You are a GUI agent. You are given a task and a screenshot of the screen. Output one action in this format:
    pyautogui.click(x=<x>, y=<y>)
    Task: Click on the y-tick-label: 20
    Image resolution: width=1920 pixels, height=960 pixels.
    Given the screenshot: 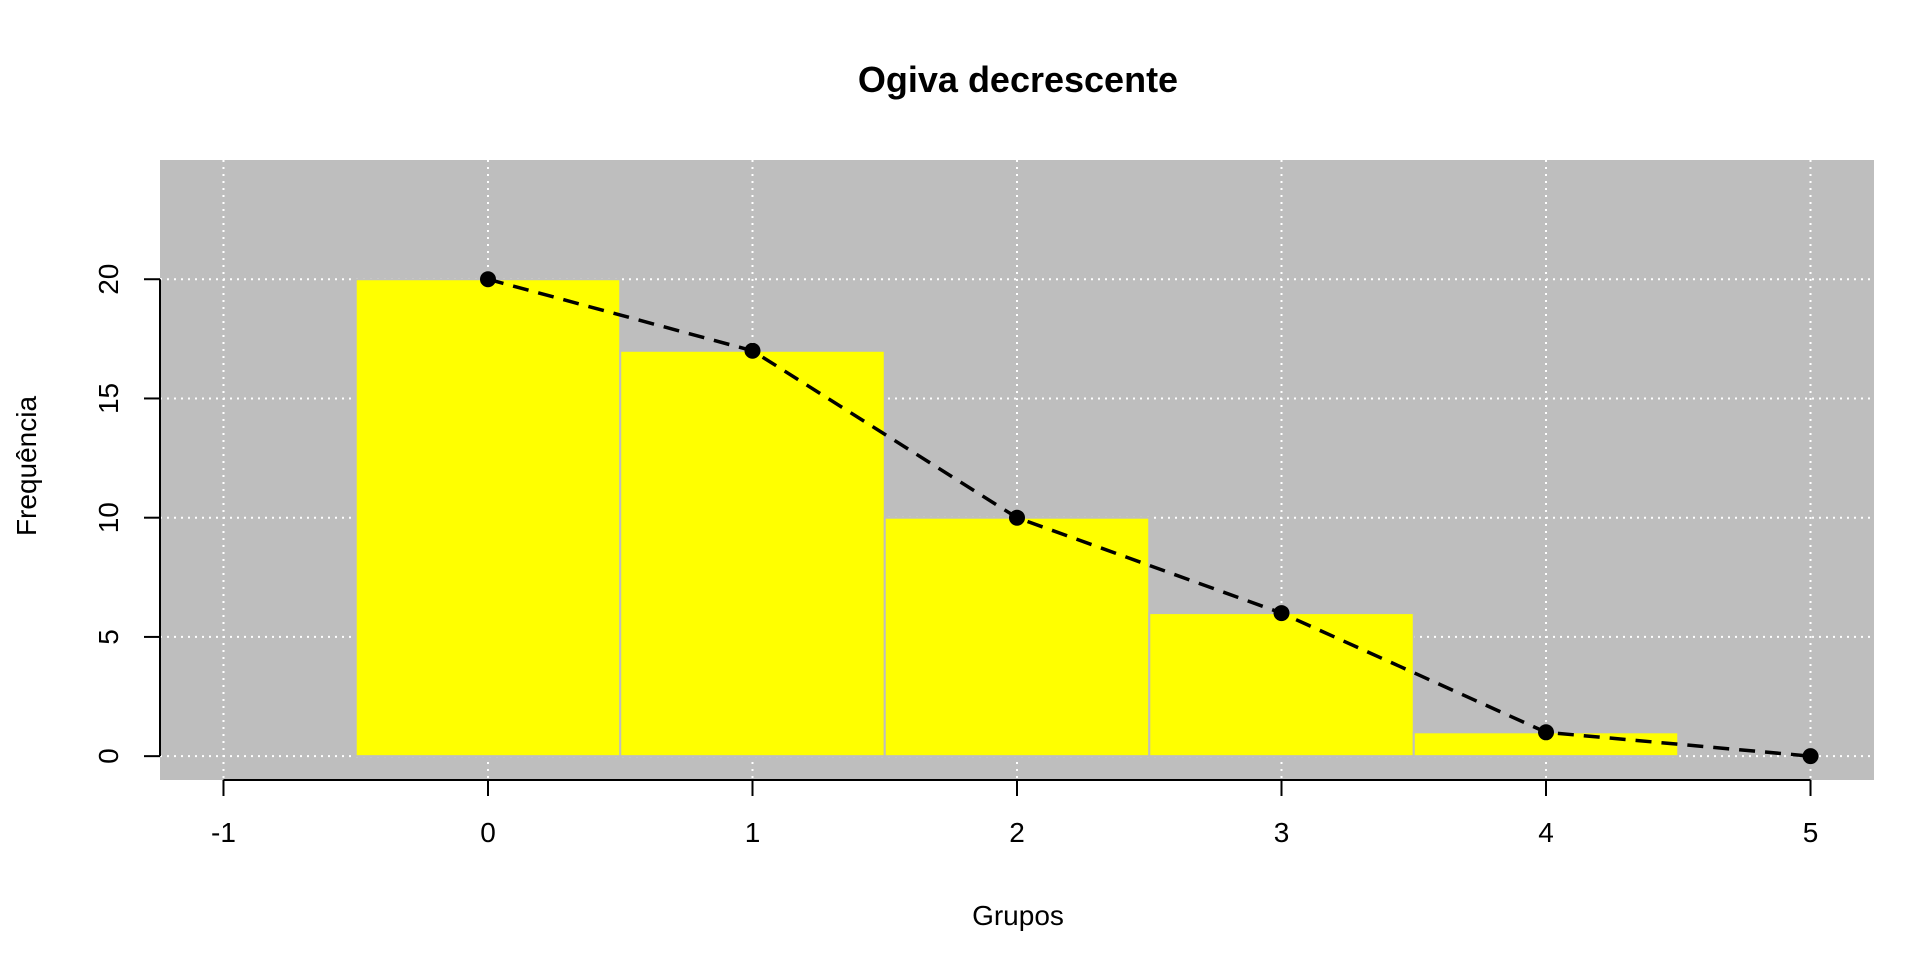 What is the action you would take?
    pyautogui.click(x=108, y=279)
    